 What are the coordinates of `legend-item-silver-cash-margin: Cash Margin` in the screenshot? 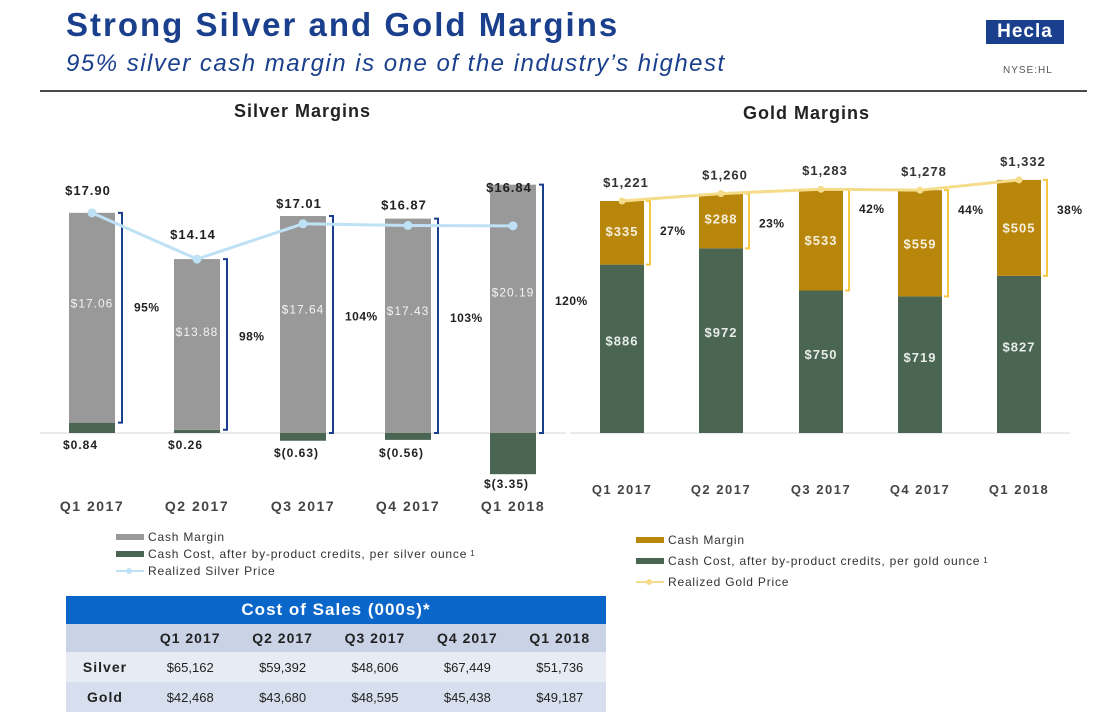 It's located at (295, 536).